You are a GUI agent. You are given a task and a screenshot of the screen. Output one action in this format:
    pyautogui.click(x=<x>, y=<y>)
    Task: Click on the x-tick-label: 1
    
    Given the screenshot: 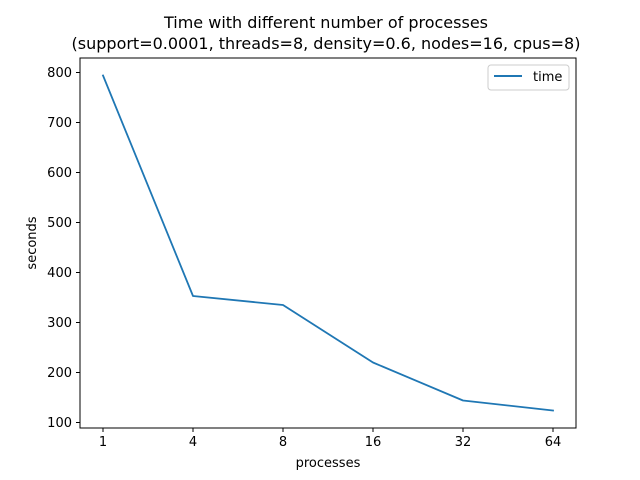 What is the action you would take?
    pyautogui.click(x=103, y=442)
    